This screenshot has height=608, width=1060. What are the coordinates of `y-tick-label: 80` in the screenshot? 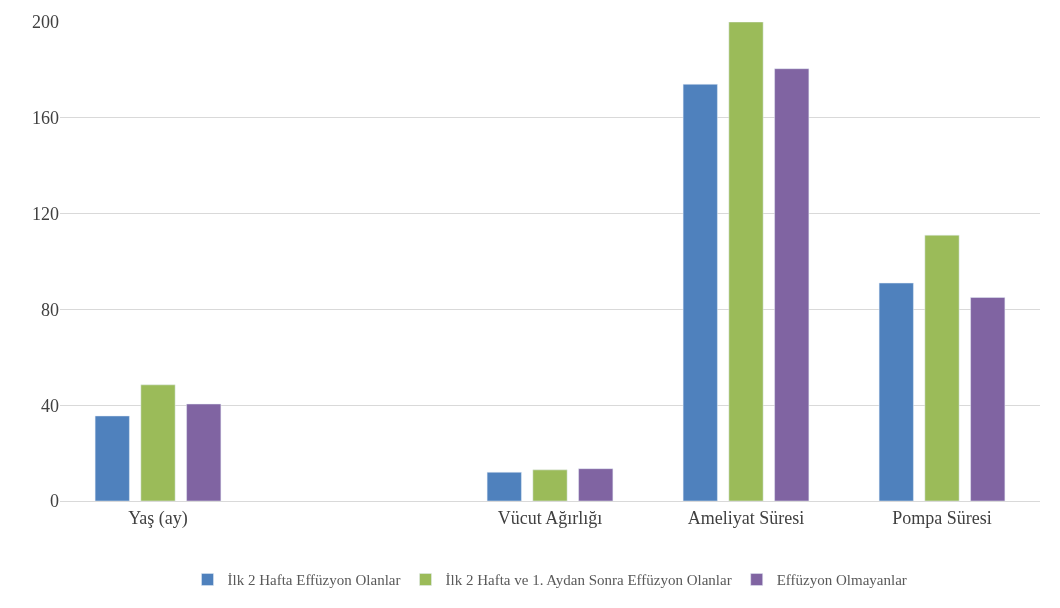 It's located at (50, 309).